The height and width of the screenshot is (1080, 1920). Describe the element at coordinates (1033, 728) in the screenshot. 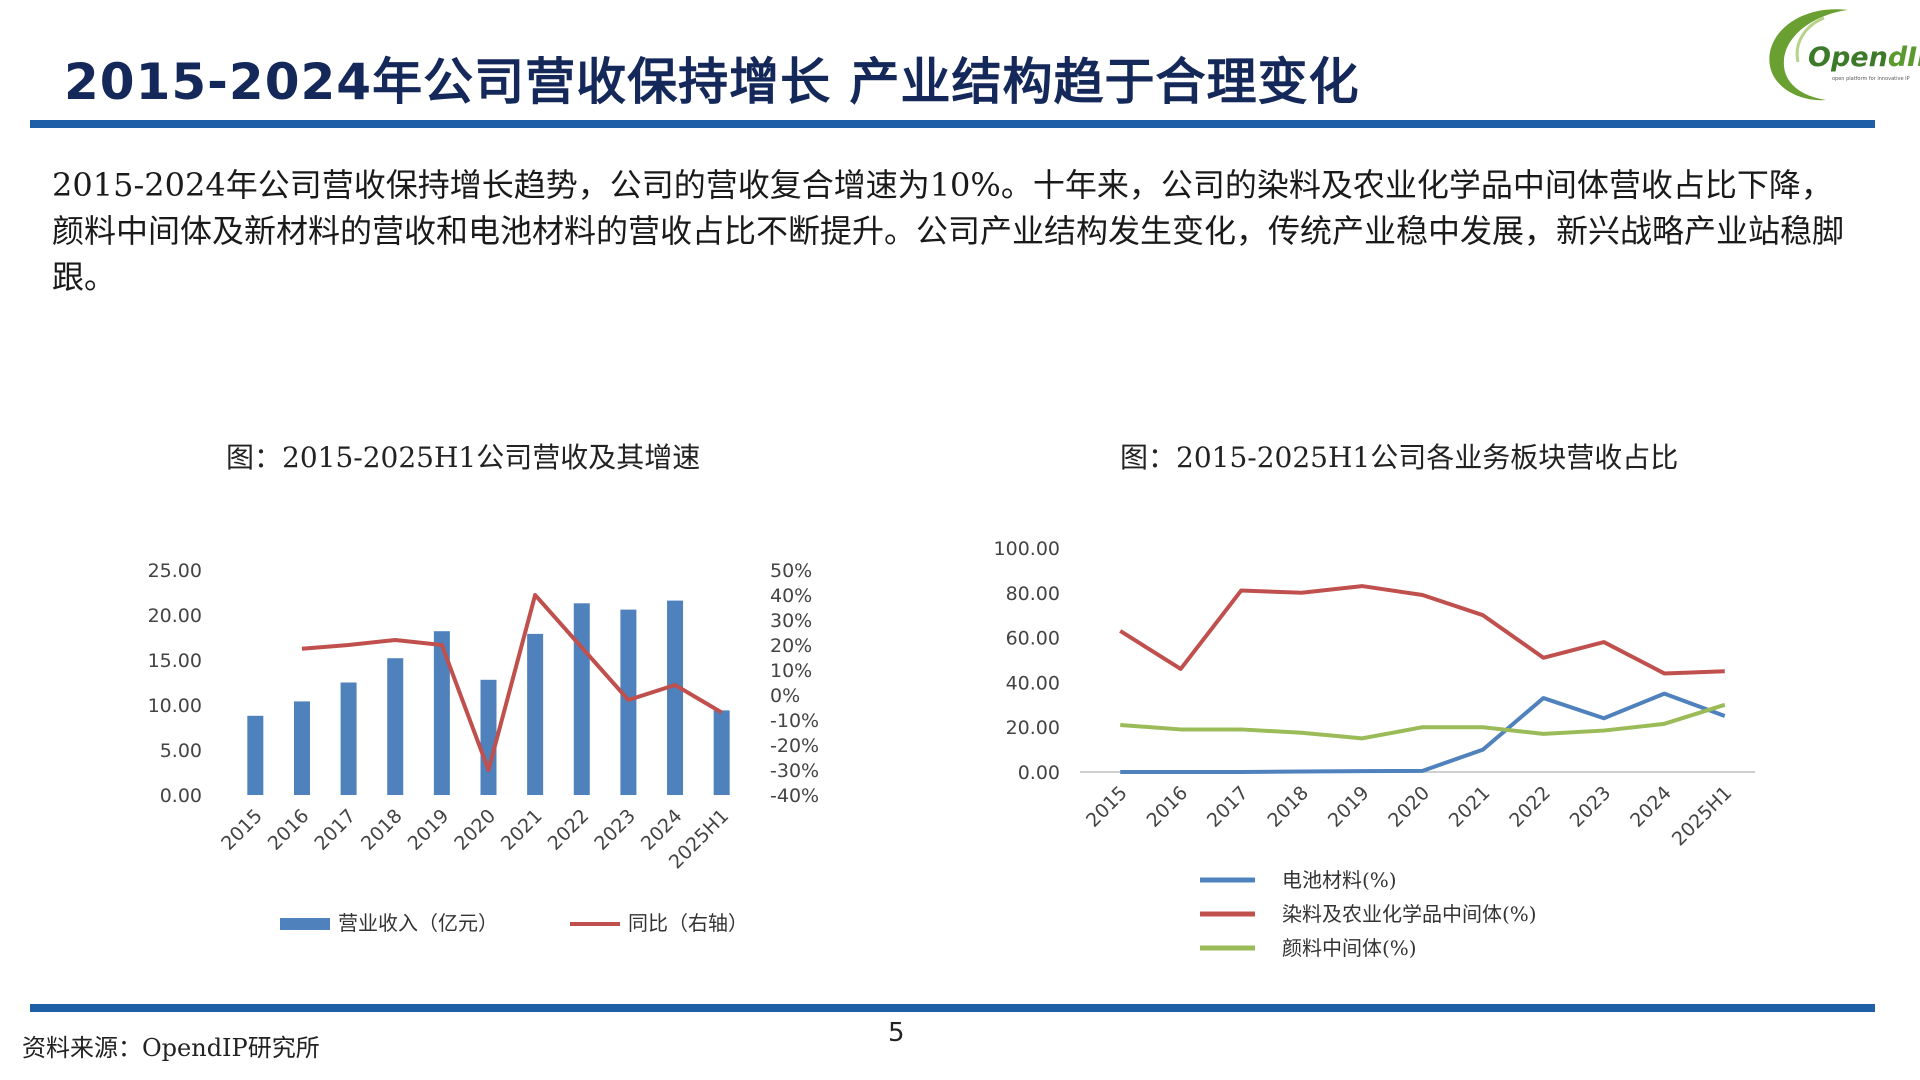

I see `y-axis-tick-label: 20.00` at that location.